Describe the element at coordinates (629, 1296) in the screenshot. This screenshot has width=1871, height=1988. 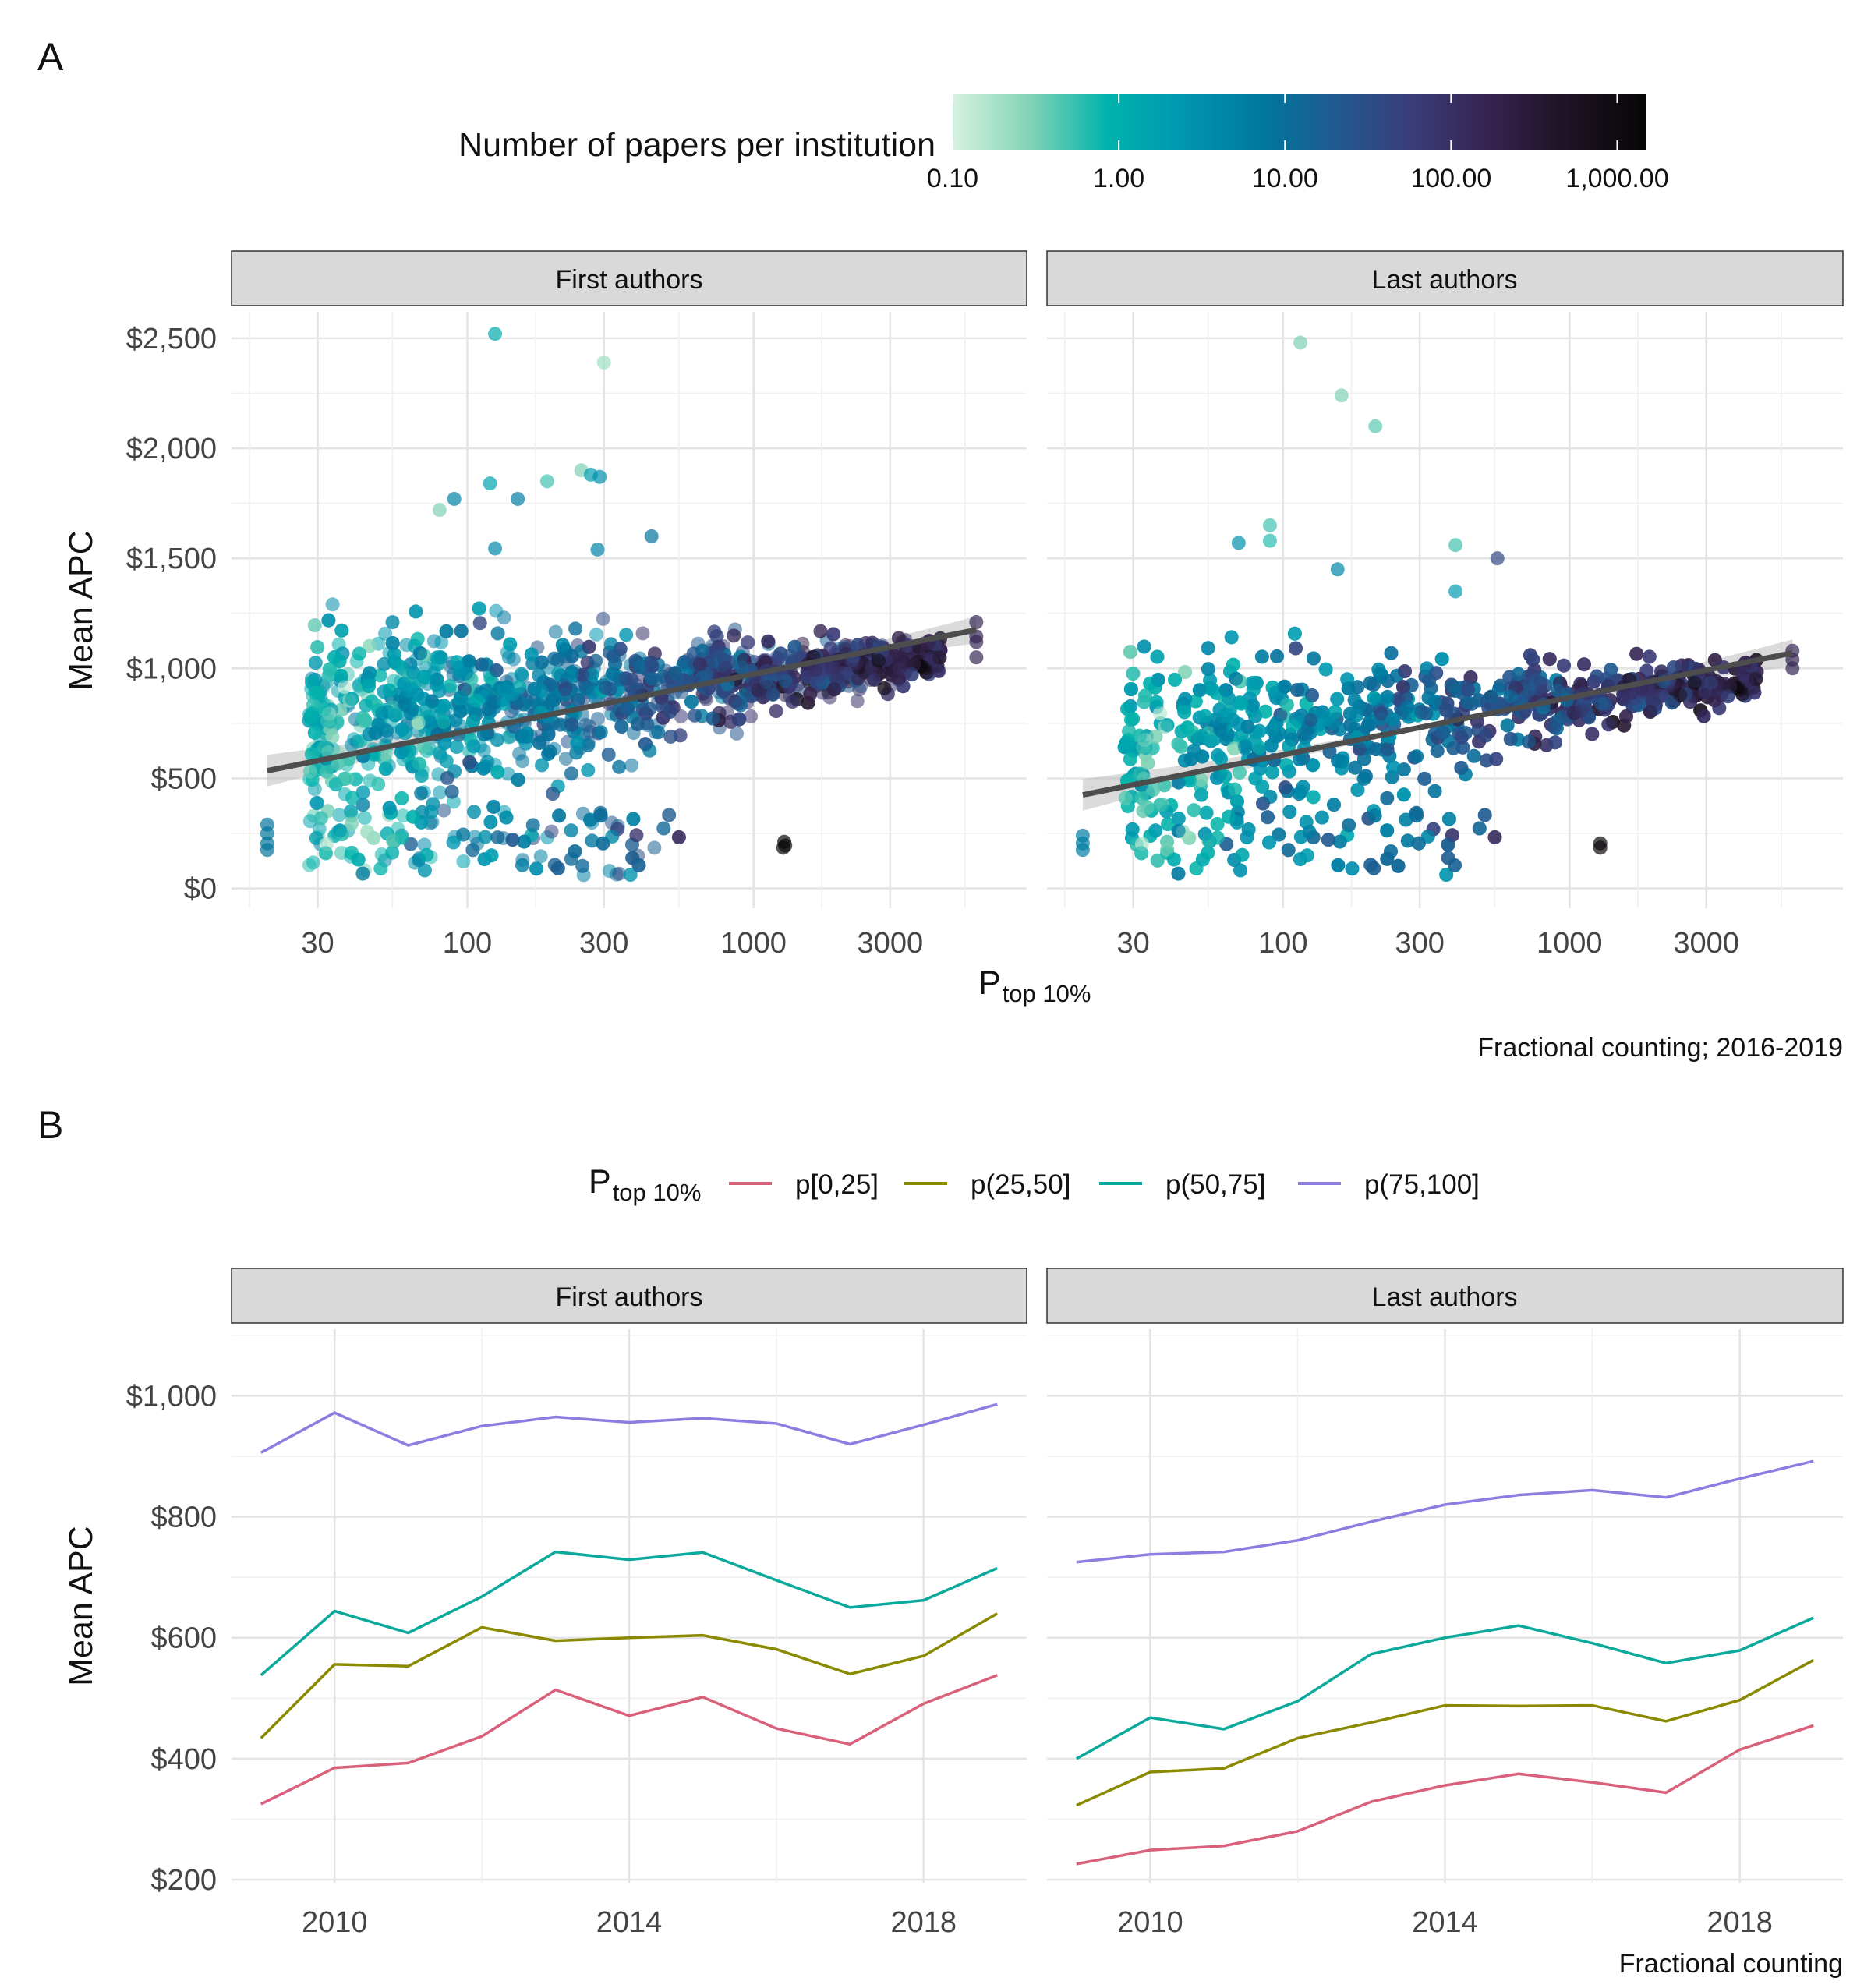
I see `strip-first-authors-b` at that location.